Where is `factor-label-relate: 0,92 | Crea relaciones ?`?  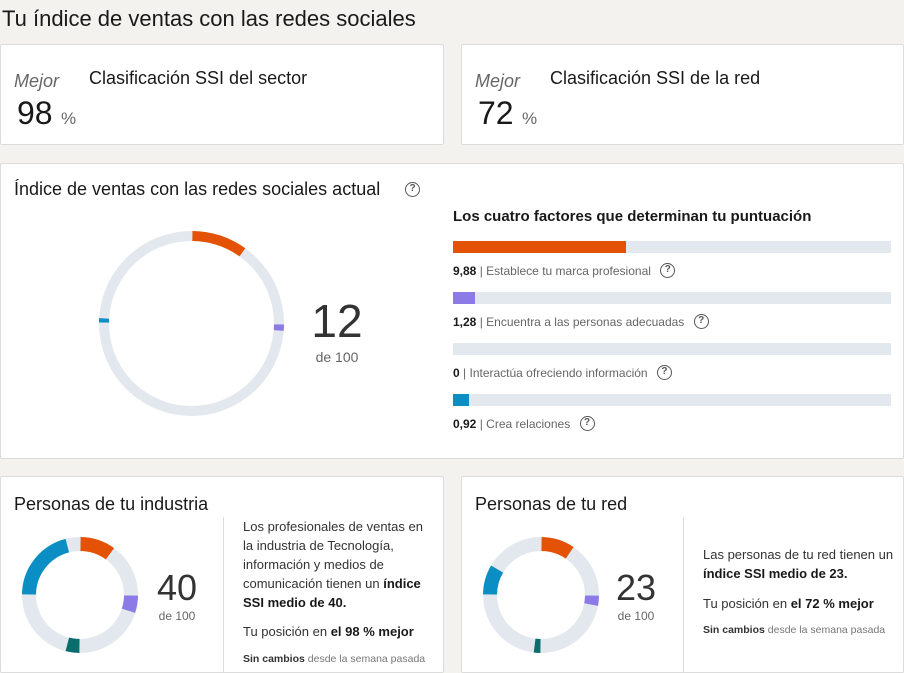 factor-label-relate: 0,92 | Crea relaciones ? is located at coordinates (524, 423).